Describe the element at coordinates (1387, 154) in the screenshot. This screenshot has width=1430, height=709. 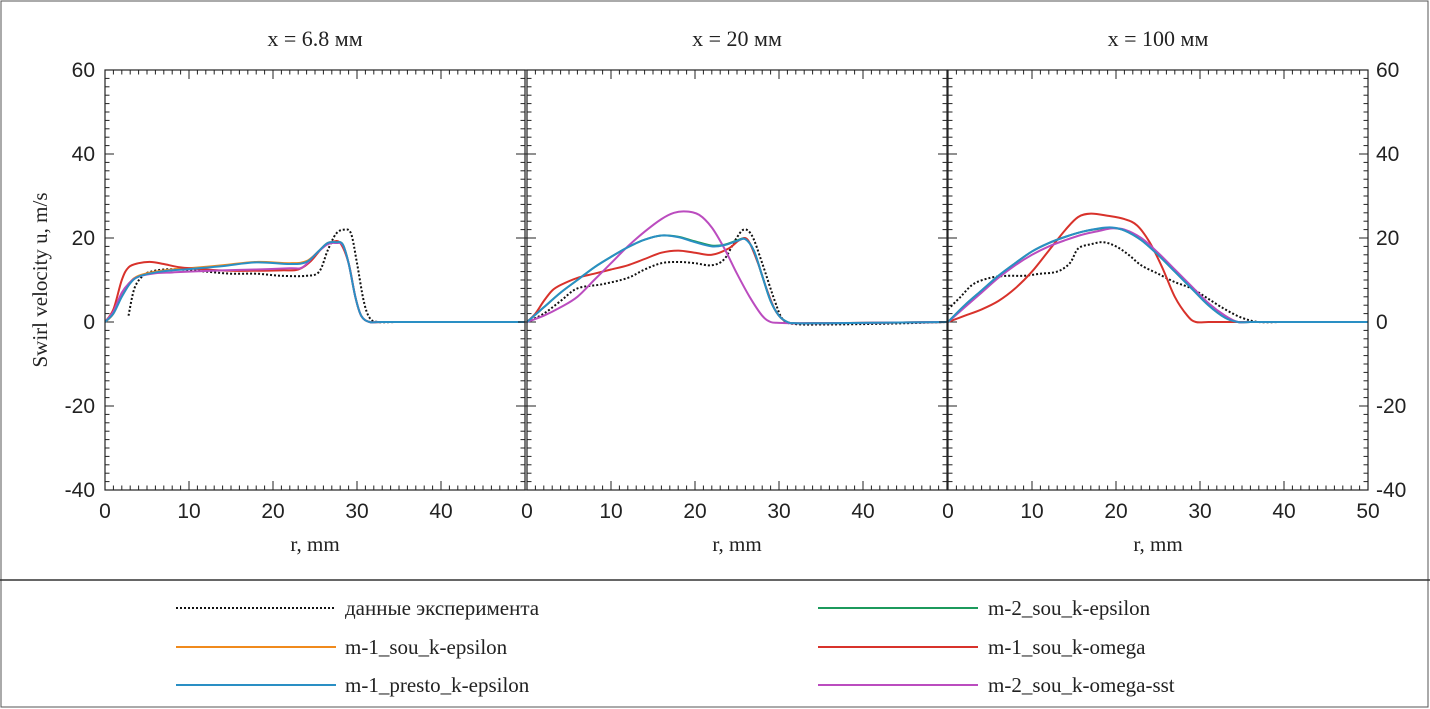
I see `y-tick-label-right: 40` at that location.